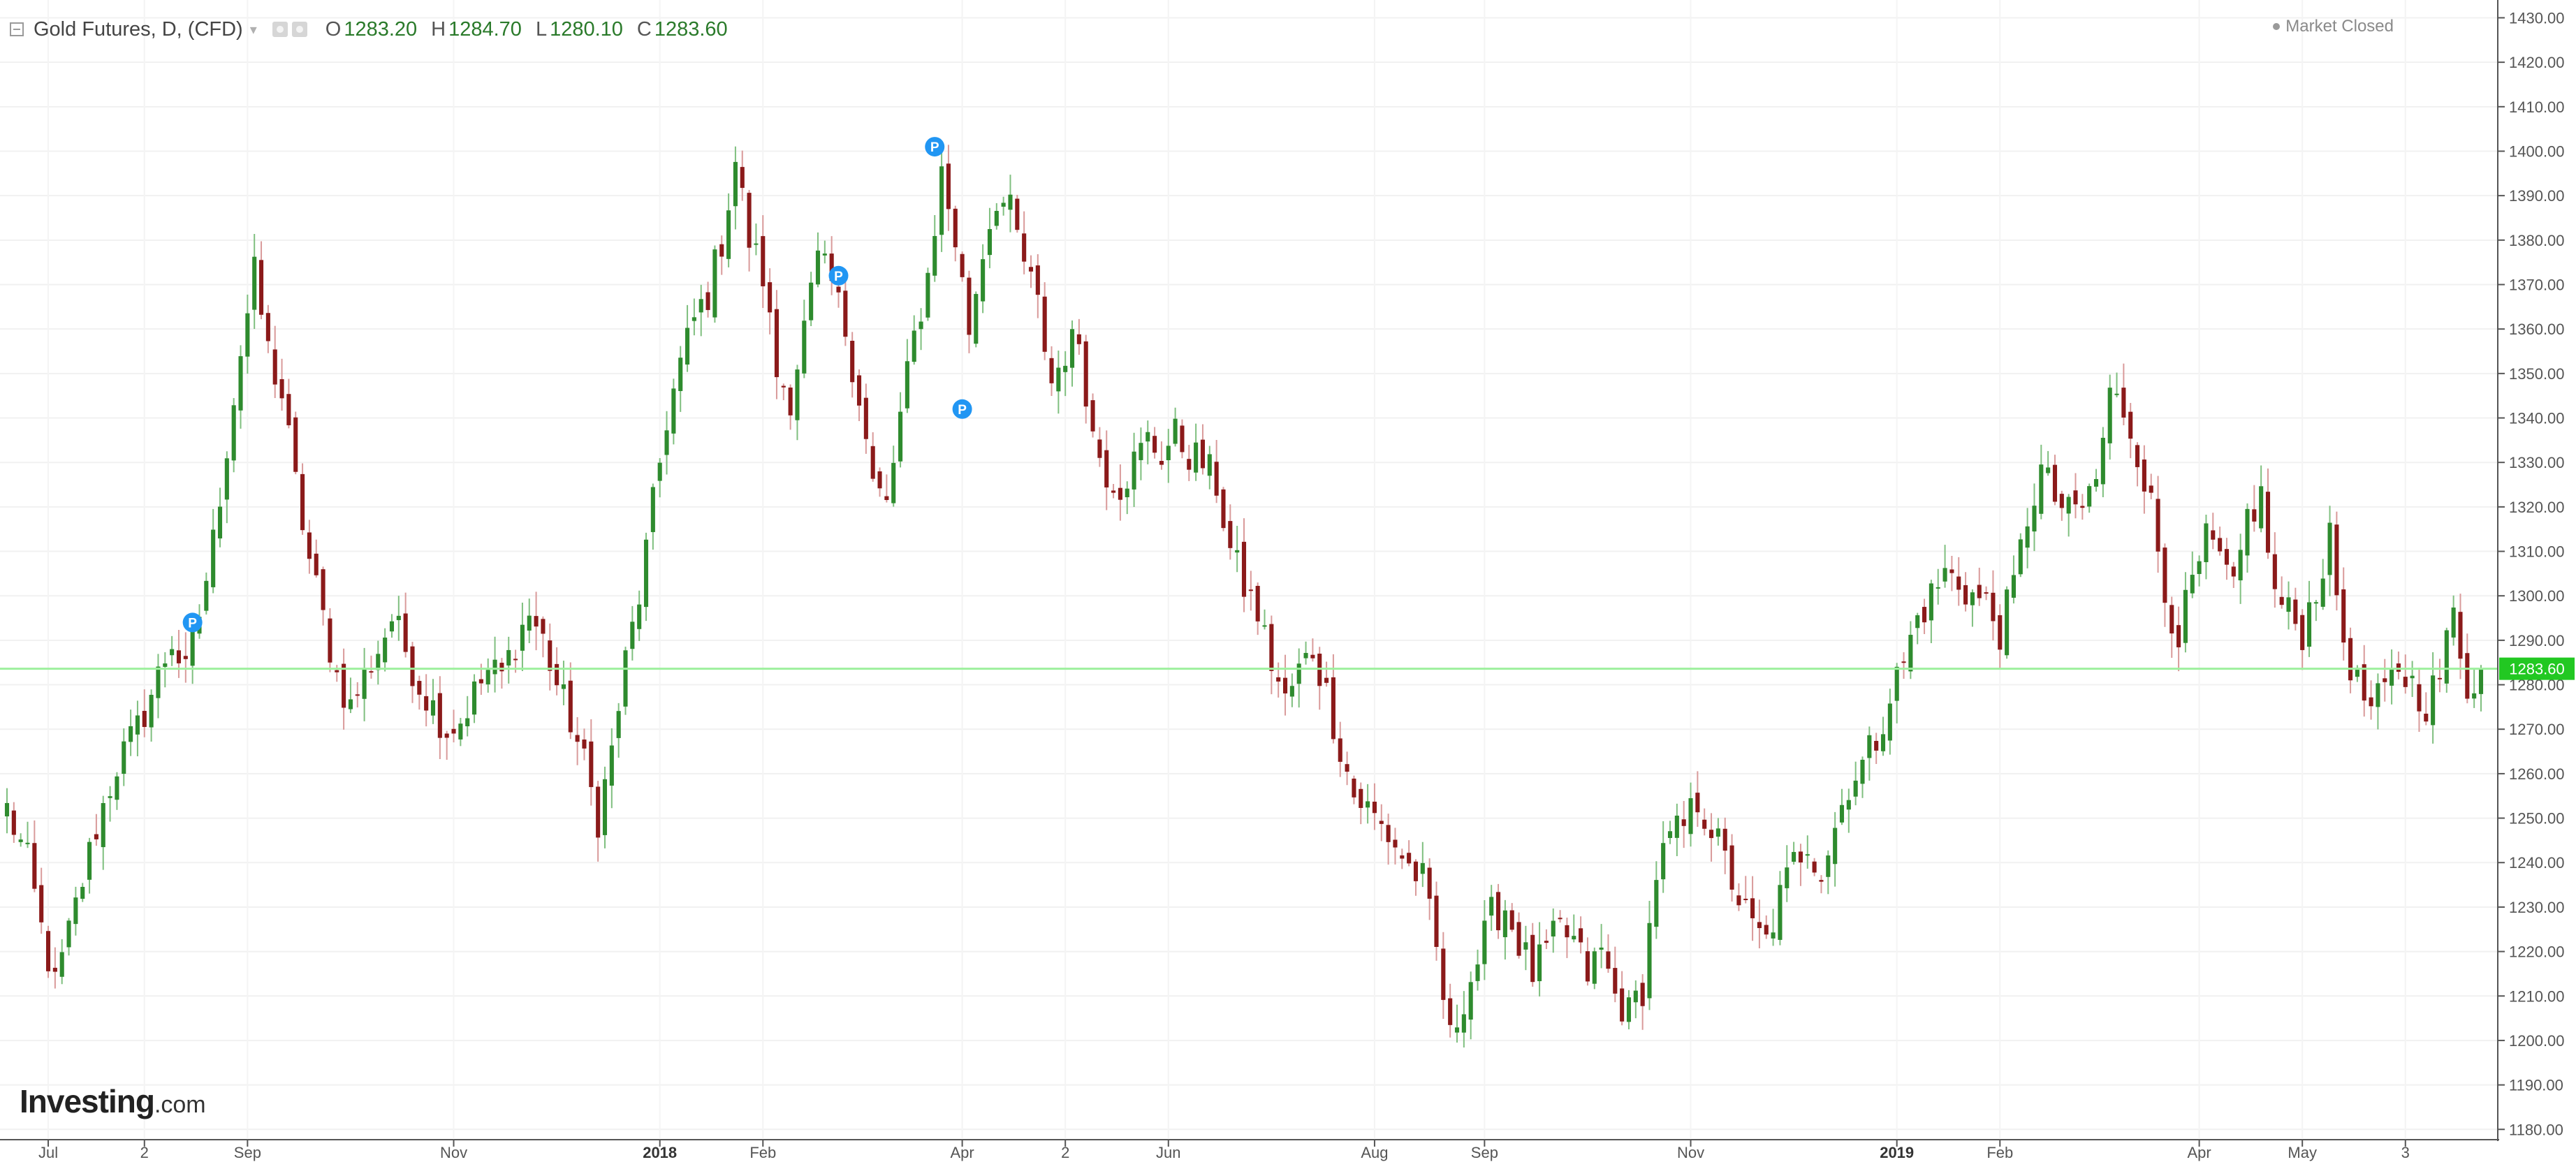 This screenshot has height=1169, width=2576. I want to click on y-tick-label: 1310.00, so click(2537, 552).